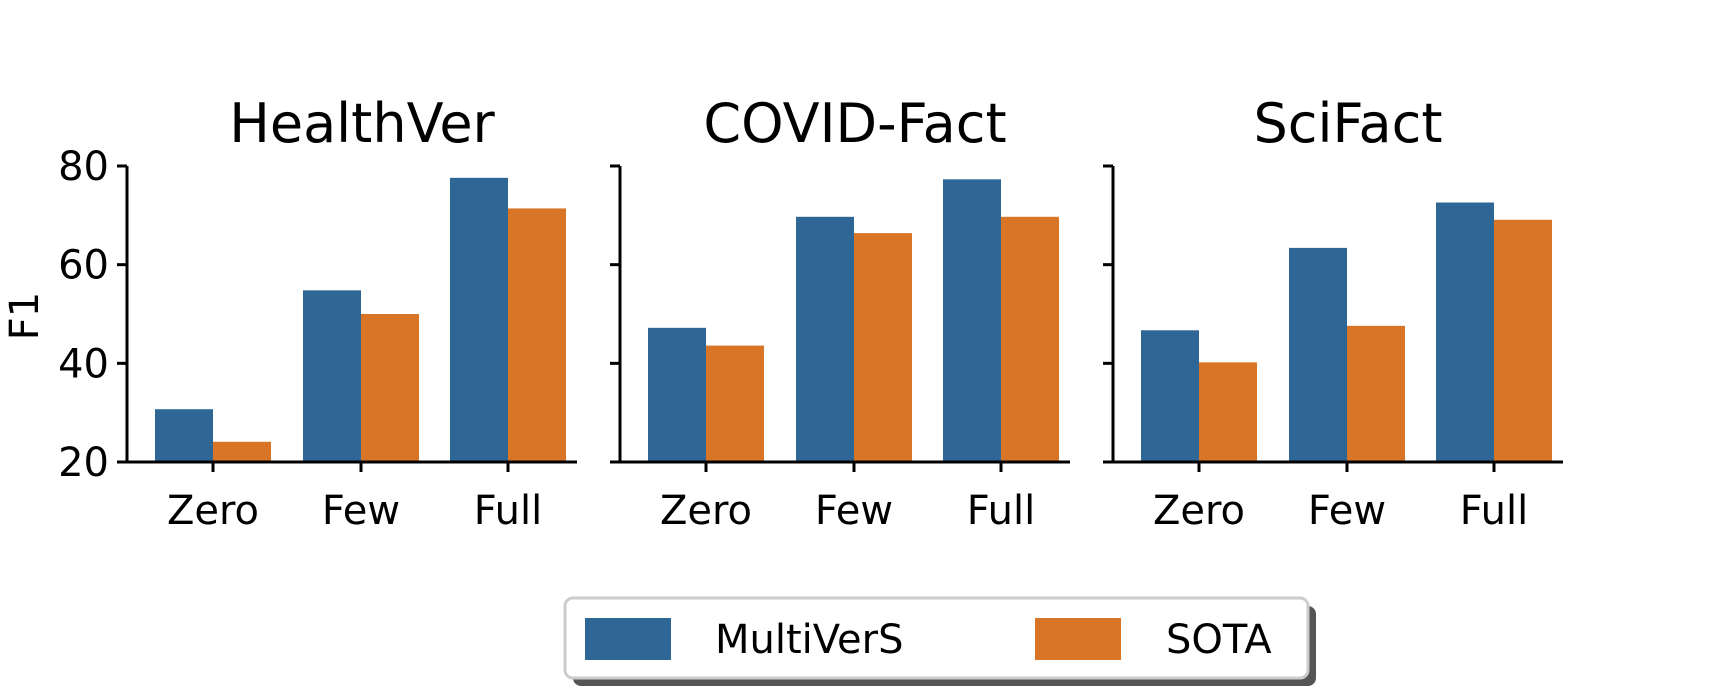 The image size is (1723, 691). What do you see at coordinates (83, 167) in the screenshot?
I see `y-tick-label: 80` at bounding box center [83, 167].